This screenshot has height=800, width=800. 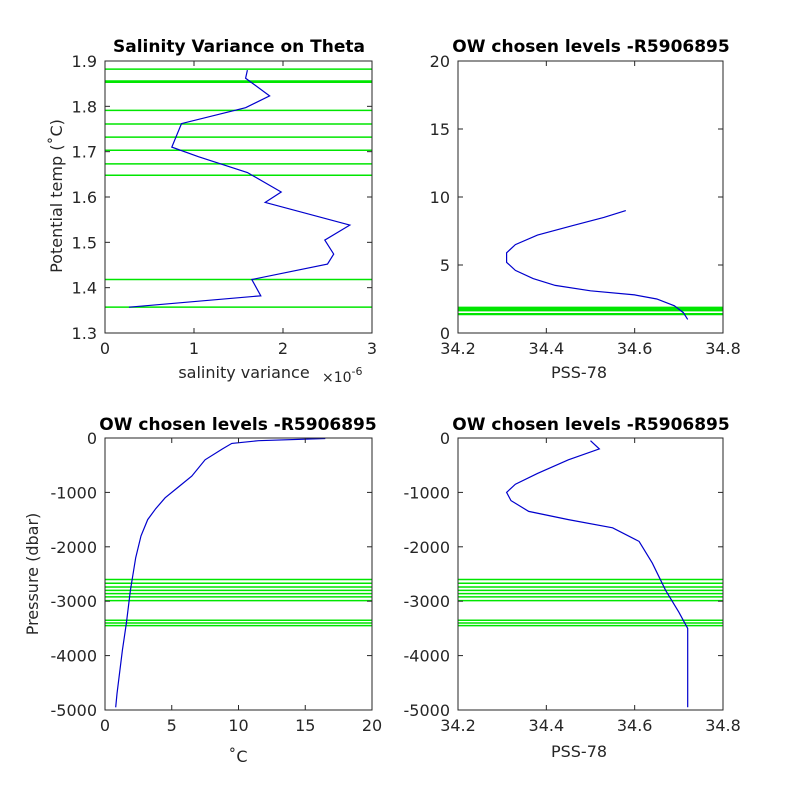 What do you see at coordinates (372, 725) in the screenshot?
I see `x-tick-label: 20` at bounding box center [372, 725].